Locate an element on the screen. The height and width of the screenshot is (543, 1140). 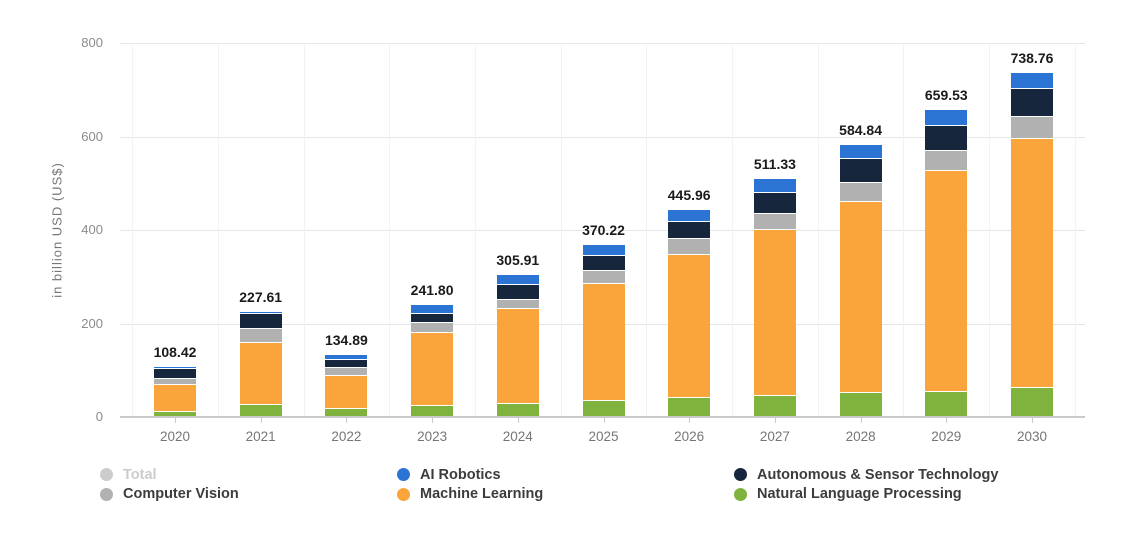
bar-column-2021 is located at coordinates (260, 363).